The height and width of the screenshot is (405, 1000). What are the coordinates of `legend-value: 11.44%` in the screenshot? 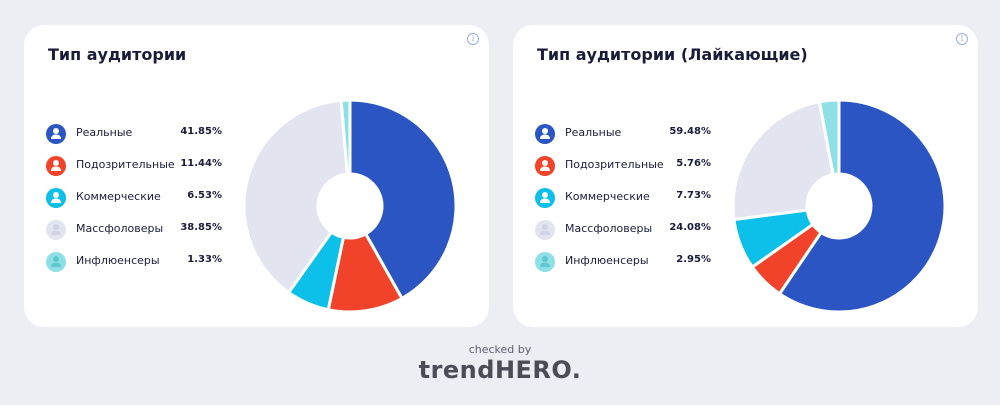 It's located at (201, 163).